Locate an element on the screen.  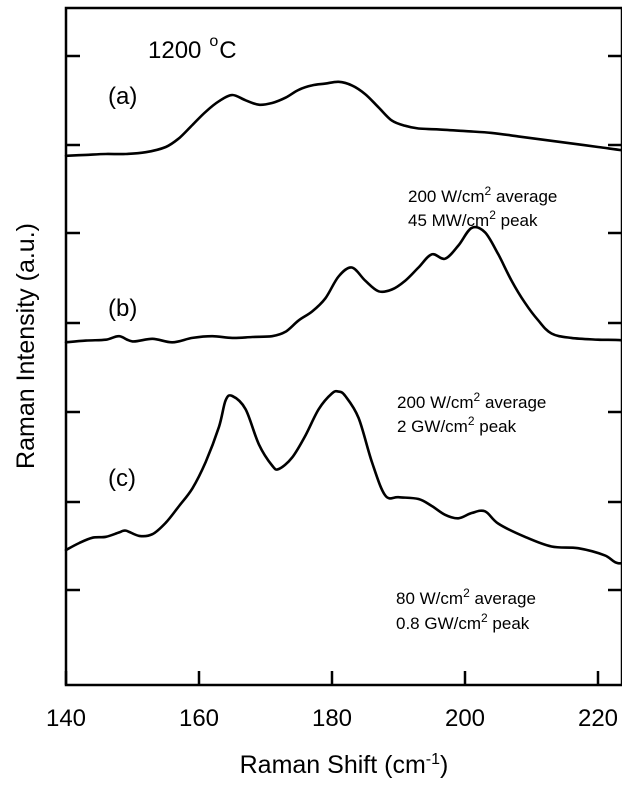
x-axis-title: Raman Shift (cm-1) is located at coordinates (344, 765).